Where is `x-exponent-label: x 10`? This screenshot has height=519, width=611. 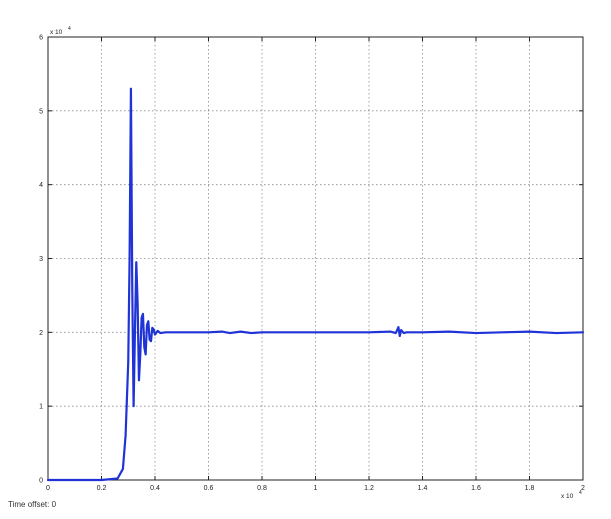
x-exponent-label: x 10 is located at coordinates (567, 496).